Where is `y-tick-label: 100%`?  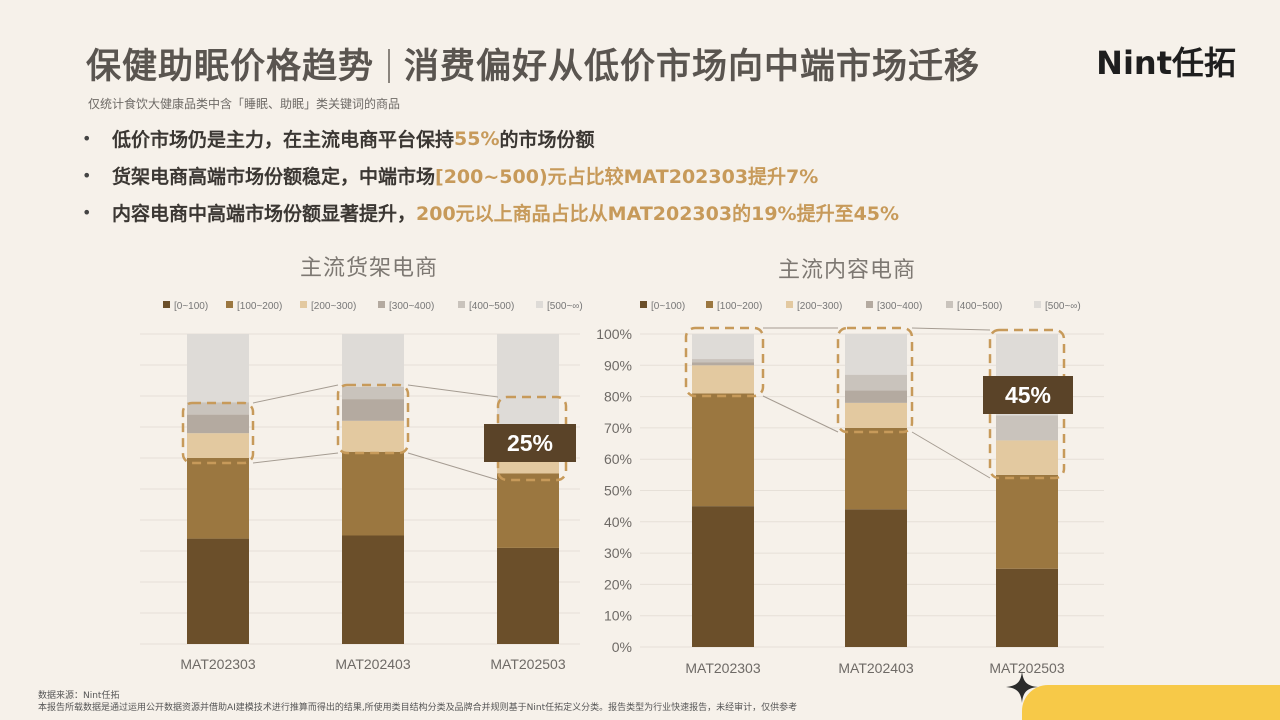 y-tick-label: 100% is located at coordinates (614, 334).